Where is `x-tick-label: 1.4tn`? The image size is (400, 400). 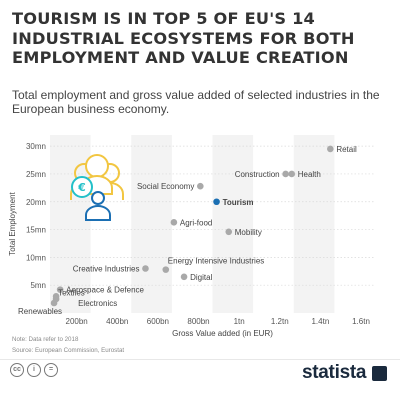
x-tick-label: 1.4tn is located at coordinates (320, 321).